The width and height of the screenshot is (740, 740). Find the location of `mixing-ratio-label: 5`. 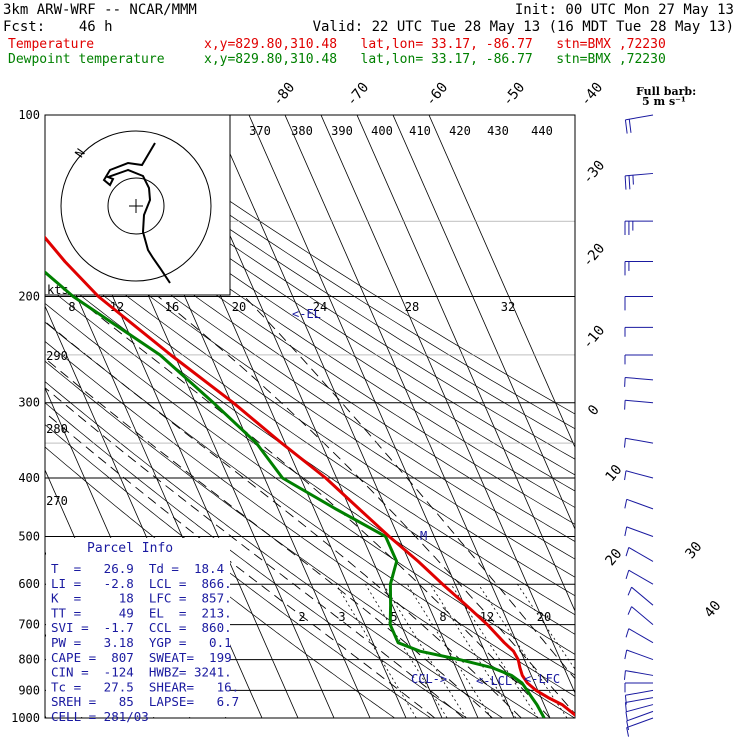

mixing-ratio-label: 5 is located at coordinates (393, 617).